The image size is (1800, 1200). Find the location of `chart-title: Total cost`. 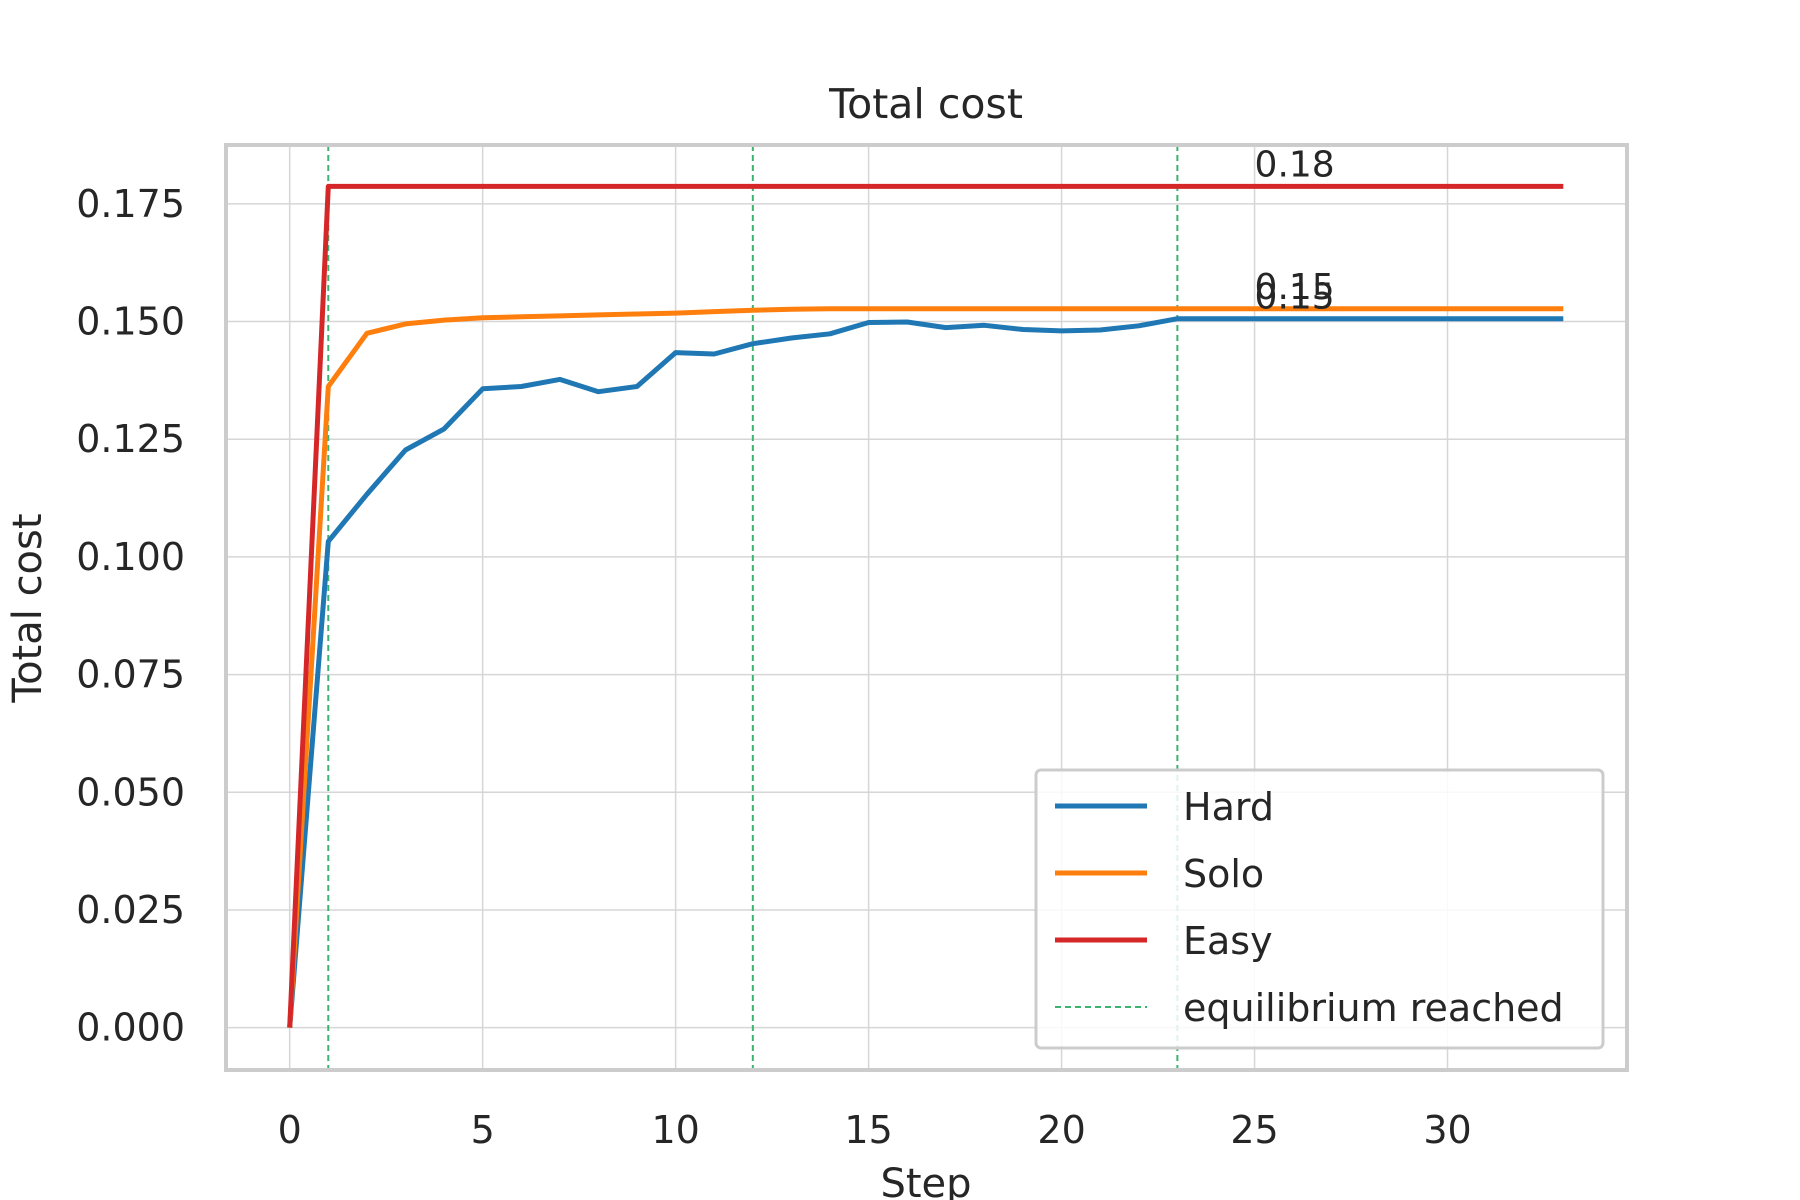

chart-title: Total cost is located at coordinates (925, 104).